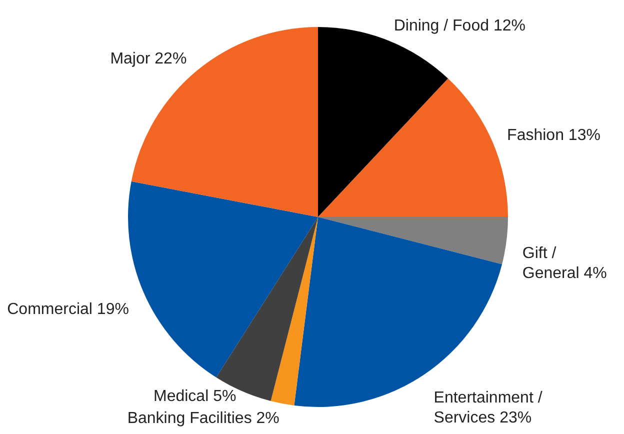 The width and height of the screenshot is (624, 434). I want to click on slice-label: Commercial 19%, so click(68, 309).